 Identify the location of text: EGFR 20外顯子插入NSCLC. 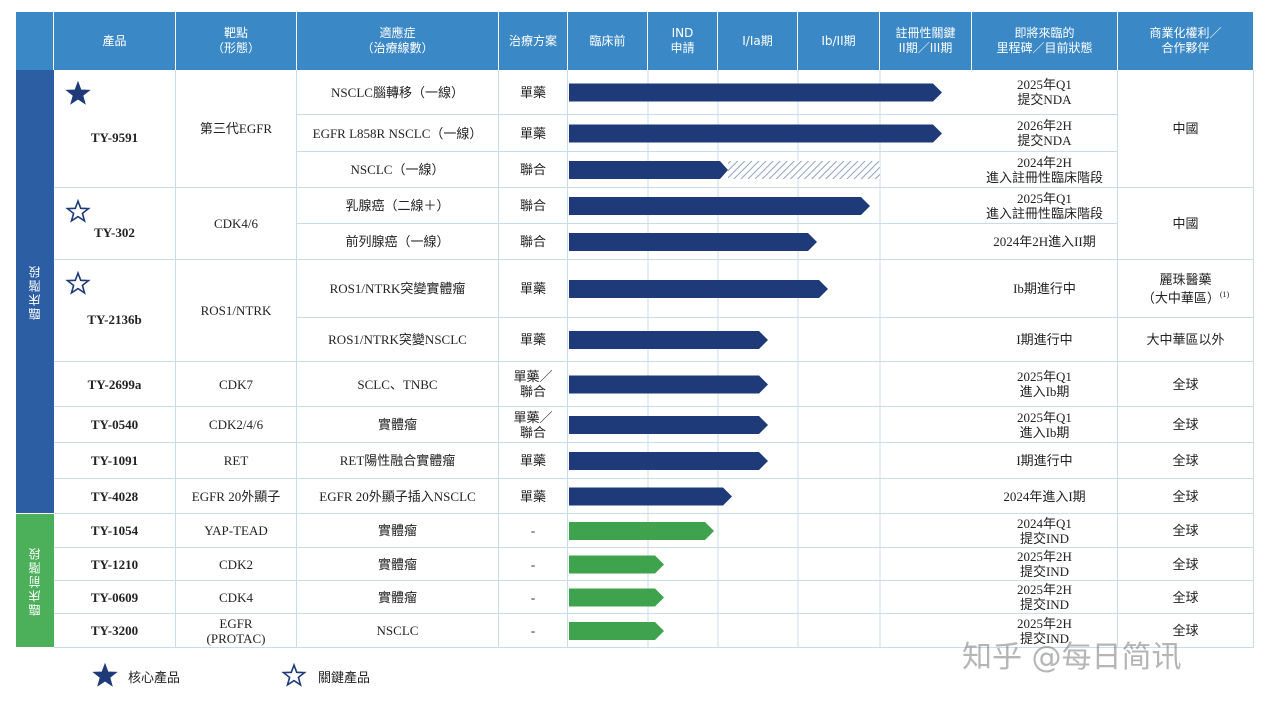
(397, 496).